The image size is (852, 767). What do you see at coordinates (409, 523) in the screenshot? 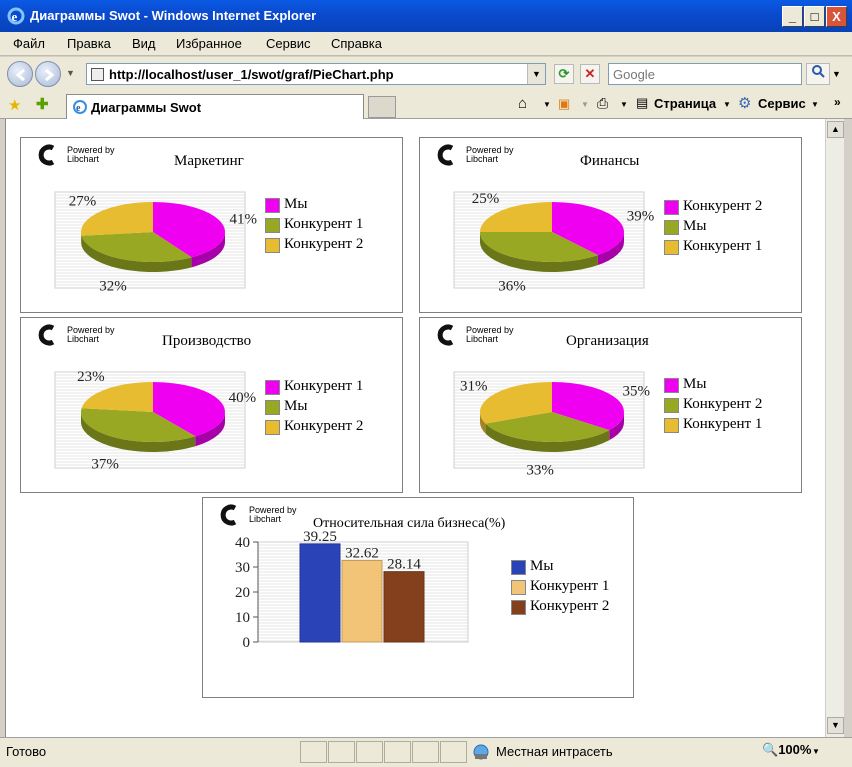
I see `chart-title: Относительная сила бизнеса(%)` at bounding box center [409, 523].